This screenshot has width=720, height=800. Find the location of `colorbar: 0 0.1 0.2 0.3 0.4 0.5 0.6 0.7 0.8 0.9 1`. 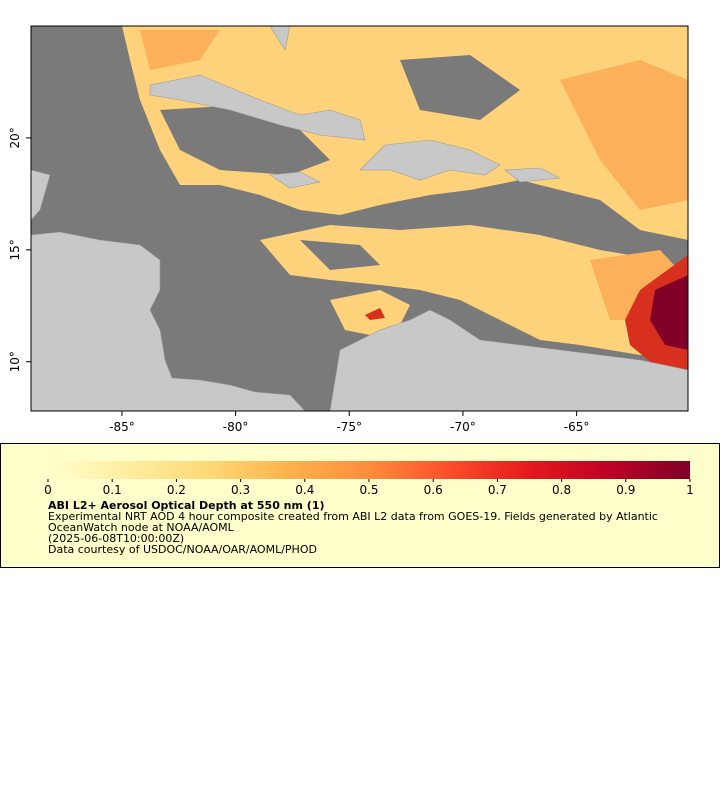

colorbar: 0 0.1 0.2 0.3 0.4 0.5 0.6 0.7 0.8 0.9 1 is located at coordinates (369, 479).